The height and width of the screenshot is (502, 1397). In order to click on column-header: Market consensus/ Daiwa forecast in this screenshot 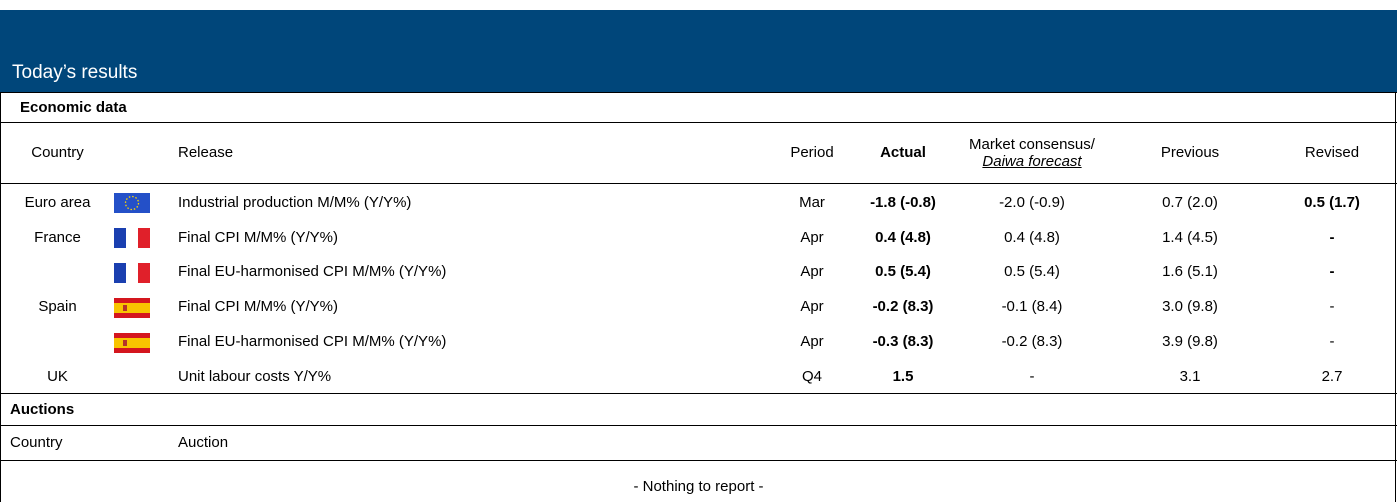, I will do `click(1032, 152)`.